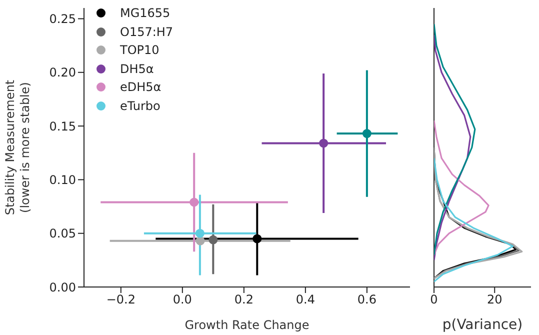  What do you see at coordinates (140, 106) in the screenshot?
I see `legend-label: eTurbo` at bounding box center [140, 106].